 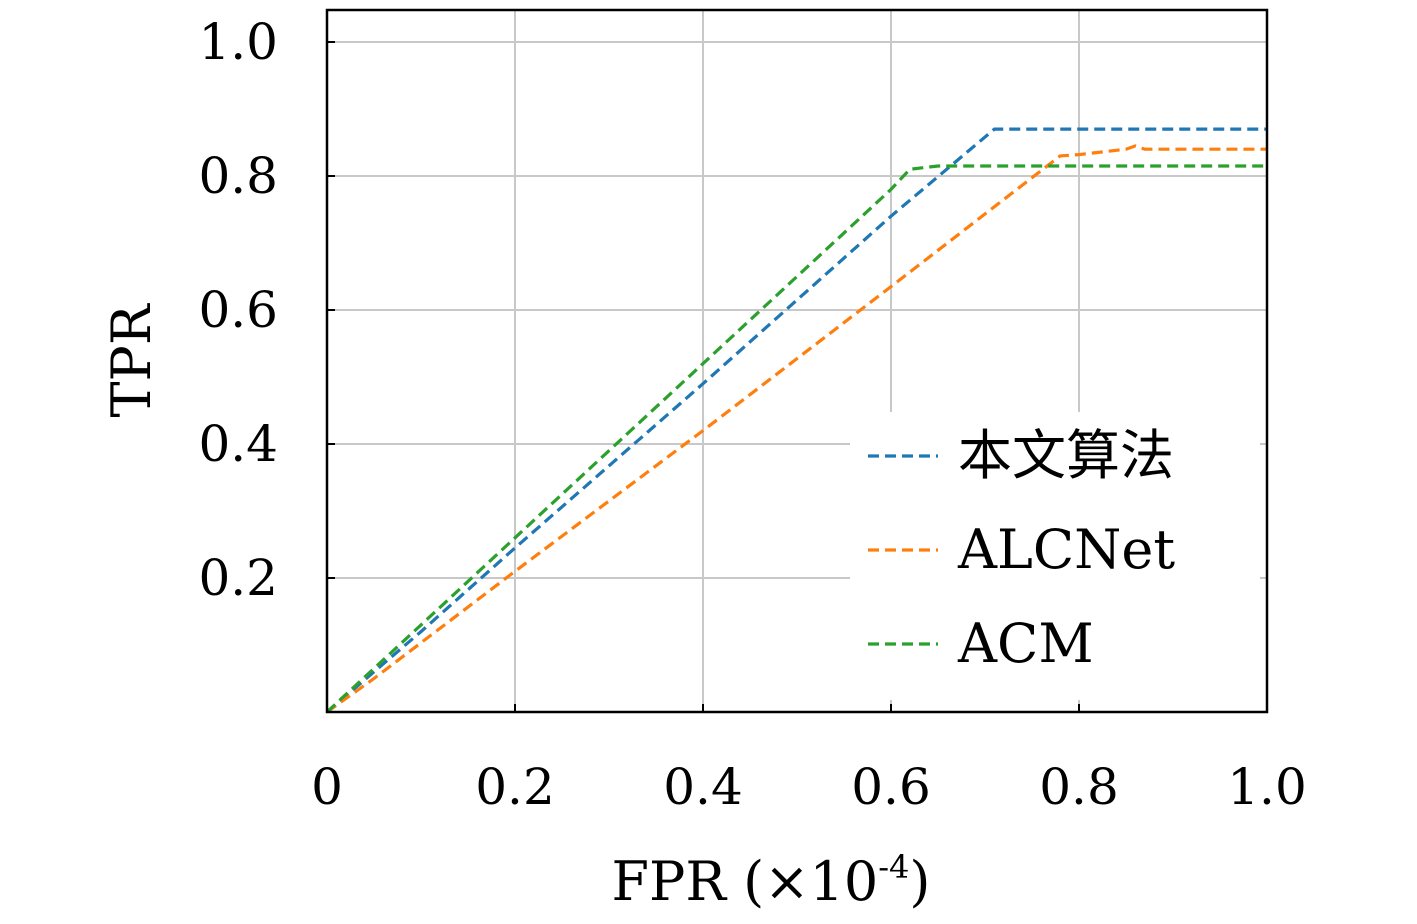 I want to click on x-axis-title: FPR (×10-4), so click(x=771, y=880).